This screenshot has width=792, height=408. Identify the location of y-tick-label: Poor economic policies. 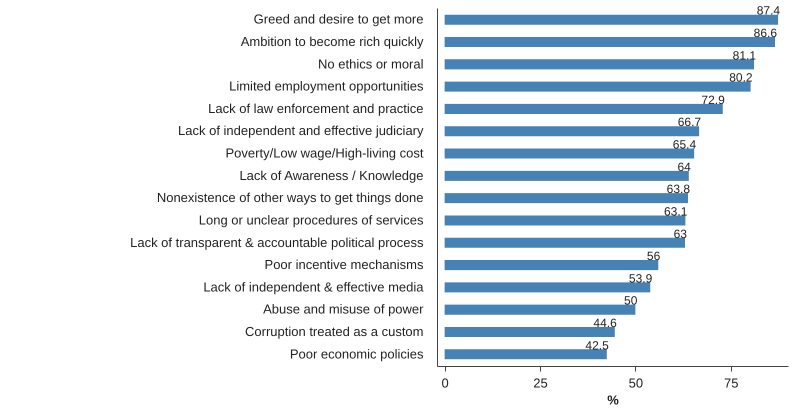
(357, 354).